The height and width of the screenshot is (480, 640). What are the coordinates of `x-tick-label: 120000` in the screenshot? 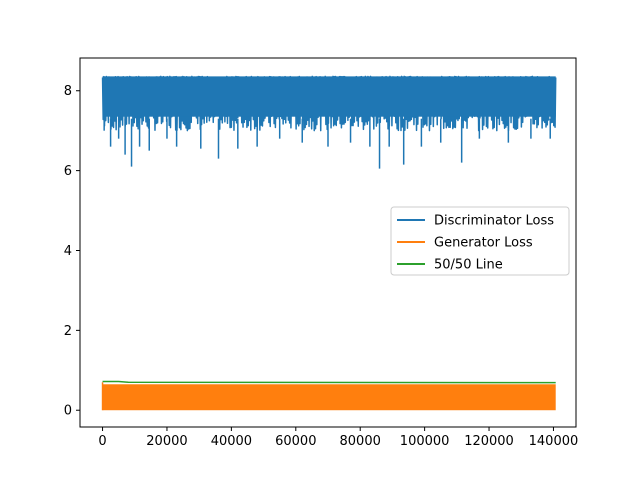 It's located at (489, 441).